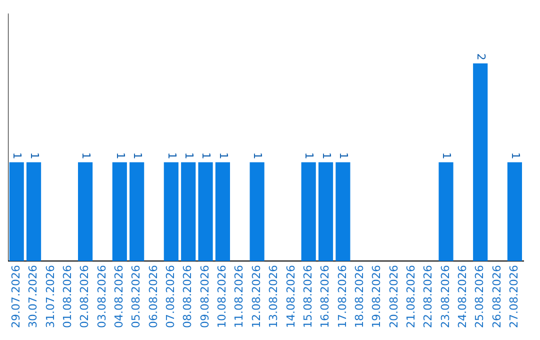 Image resolution: width=540 pixels, height=340 pixels. What do you see at coordinates (33, 296) in the screenshot?
I see `x-tick-label: 30.07.2026` at bounding box center [33, 296].